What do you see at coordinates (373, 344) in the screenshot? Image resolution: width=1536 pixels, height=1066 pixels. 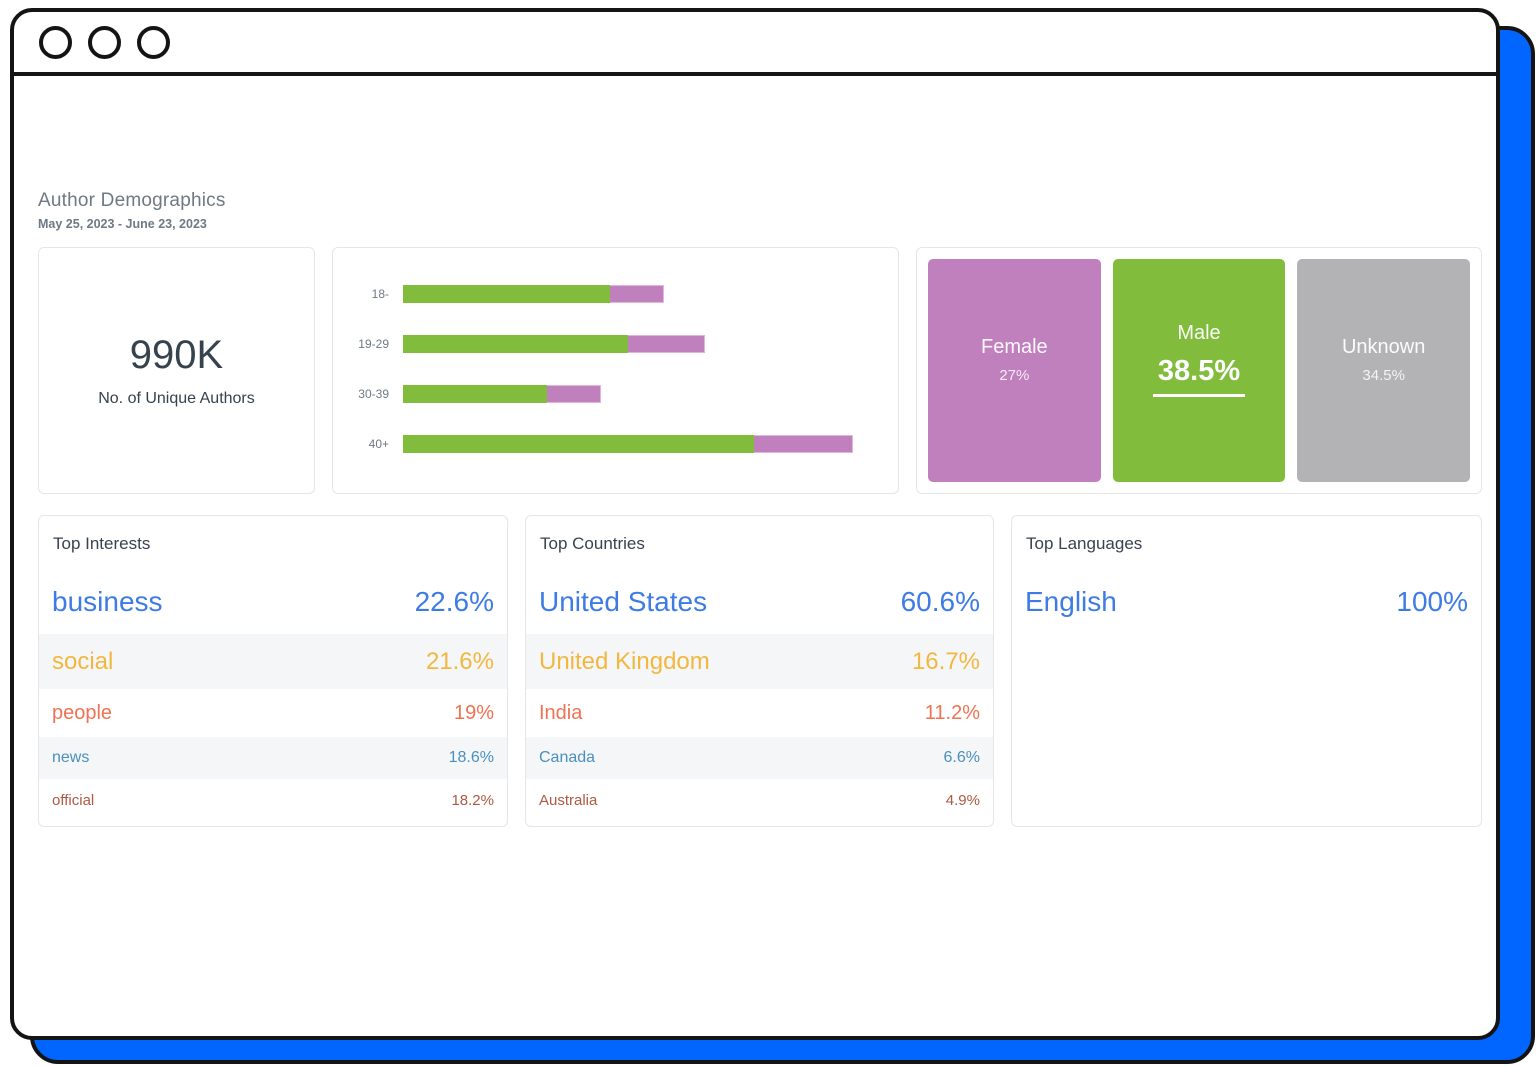 I see `age-tick-label: 19-29` at bounding box center [373, 344].